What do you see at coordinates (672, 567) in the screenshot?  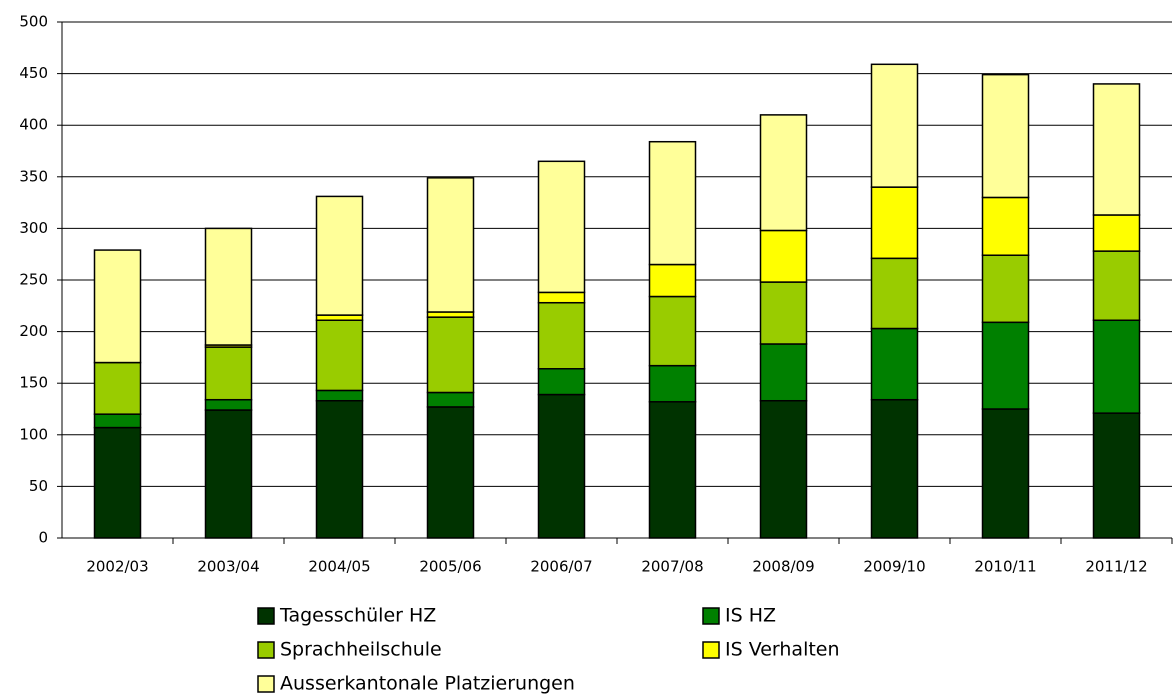 I see `x-tick-label: 2007/08` at bounding box center [672, 567].